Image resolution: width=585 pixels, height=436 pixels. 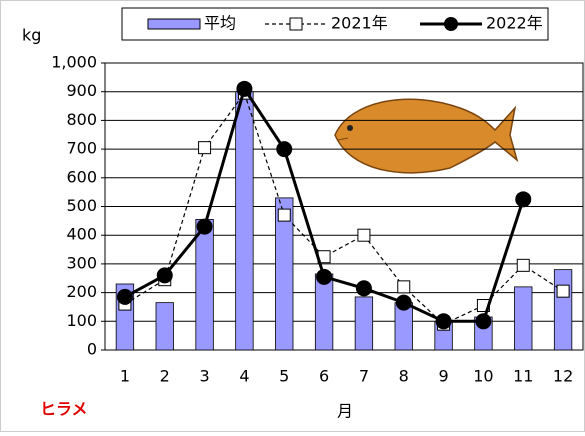 I want to click on x-tick-label: 4, so click(x=244, y=376).